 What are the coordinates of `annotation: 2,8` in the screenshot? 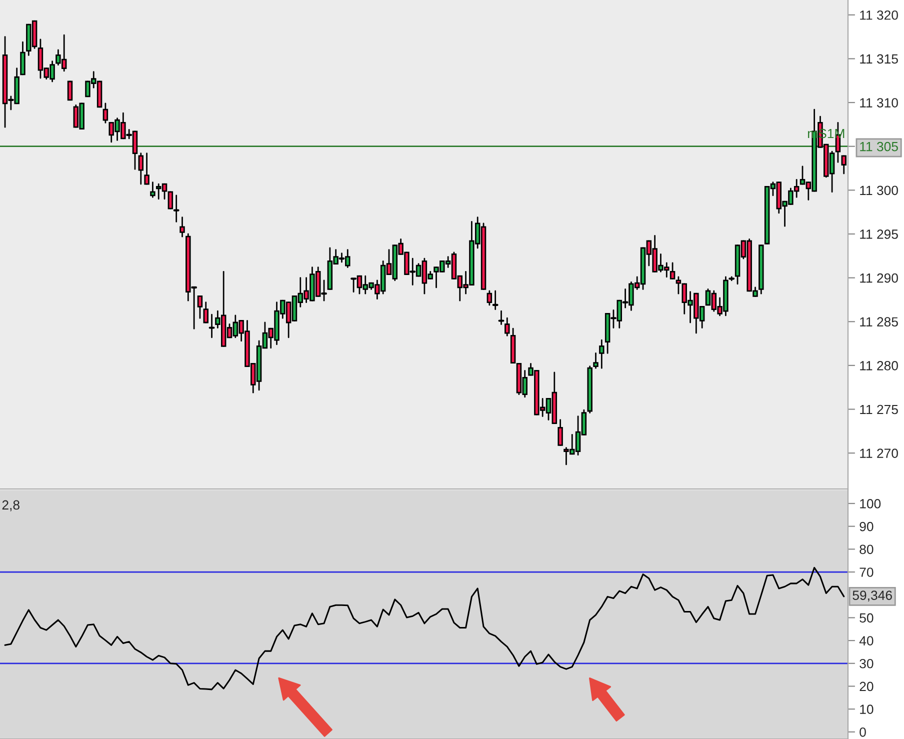 It's located at (11, 506).